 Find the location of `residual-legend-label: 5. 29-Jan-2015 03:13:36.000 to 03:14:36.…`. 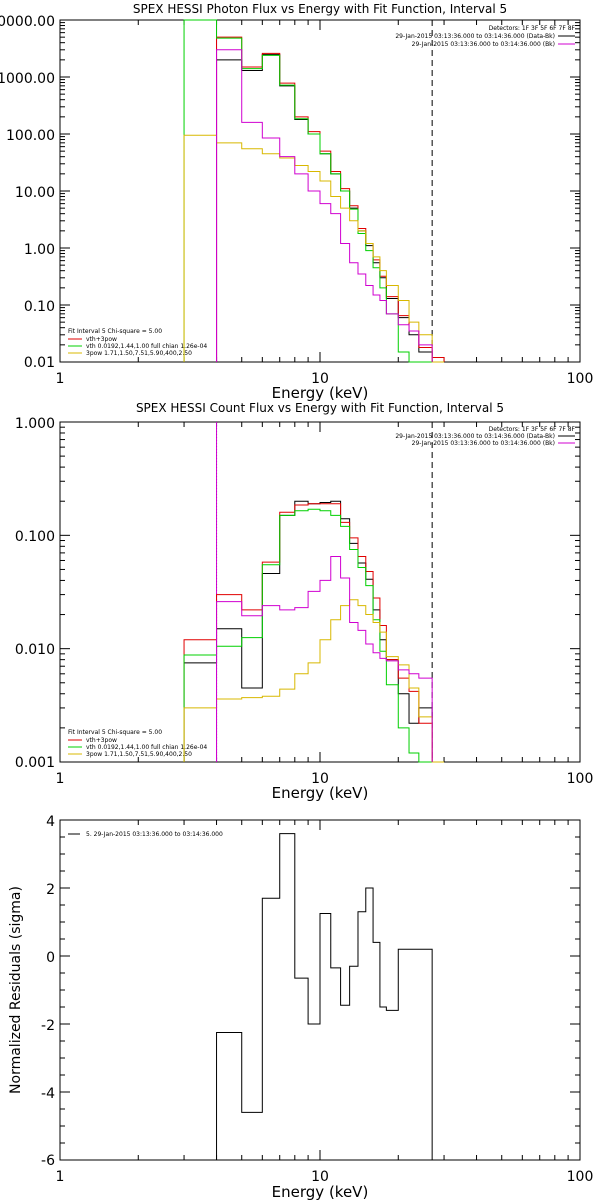

residual-legend-label: 5. 29-Jan-2015 03:13:36.000 to 03:14:36.… is located at coordinates (154, 834).